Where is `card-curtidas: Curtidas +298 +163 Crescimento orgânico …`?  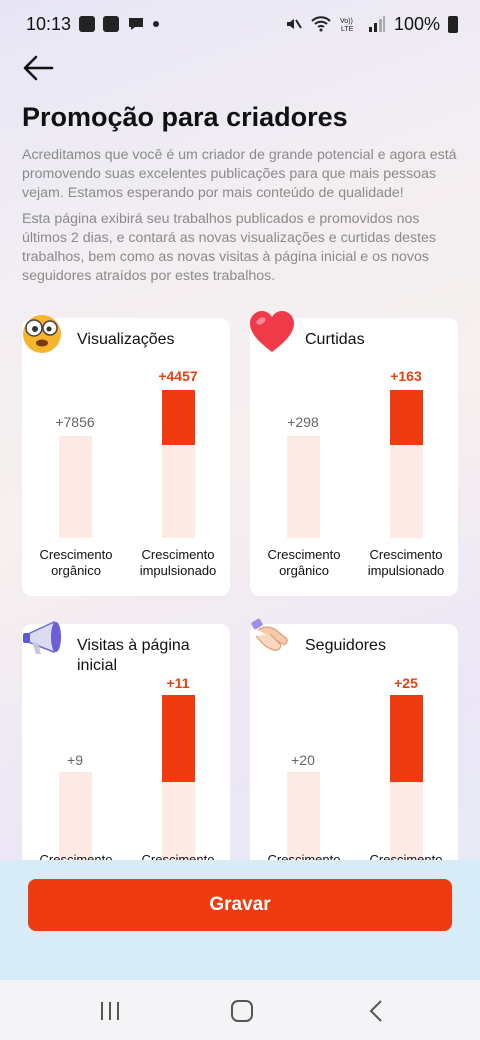 card-curtidas: Curtidas +298 +163 Crescimento orgânico … is located at coordinates (354, 453).